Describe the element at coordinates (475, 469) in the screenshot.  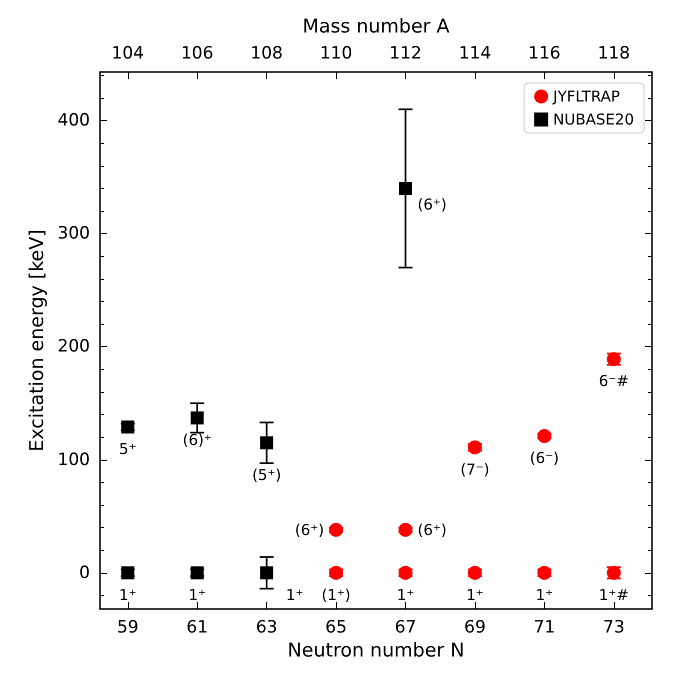
I see `annotation: (7⁻)` at that location.